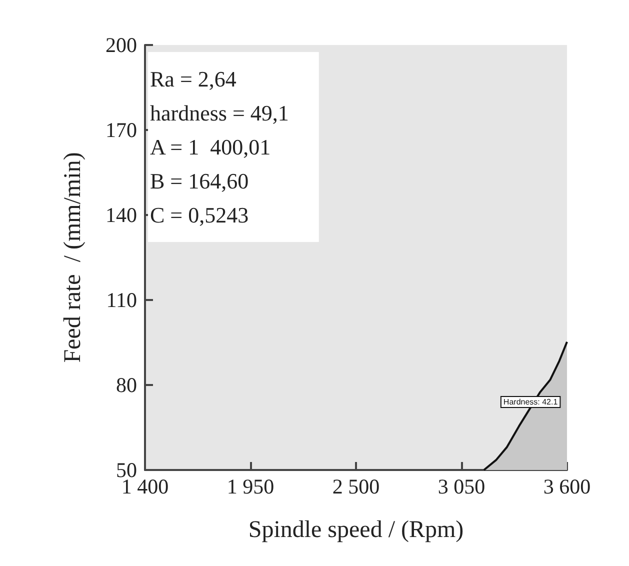 This screenshot has height=566, width=629. I want to click on annotation: C = 0,5243, so click(199, 215).